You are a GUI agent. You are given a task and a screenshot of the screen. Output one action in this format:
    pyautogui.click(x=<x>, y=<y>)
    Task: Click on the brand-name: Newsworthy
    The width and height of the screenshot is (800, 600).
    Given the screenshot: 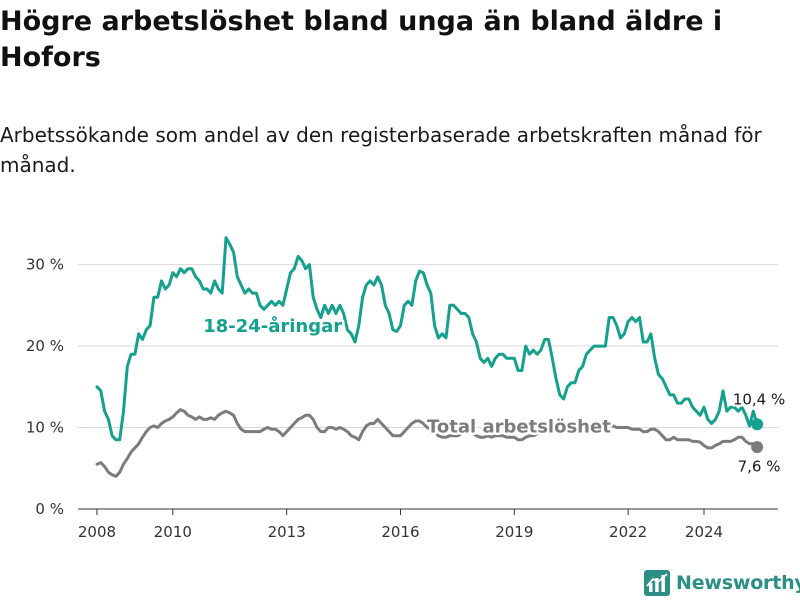 What is the action you would take?
    pyautogui.click(x=738, y=583)
    